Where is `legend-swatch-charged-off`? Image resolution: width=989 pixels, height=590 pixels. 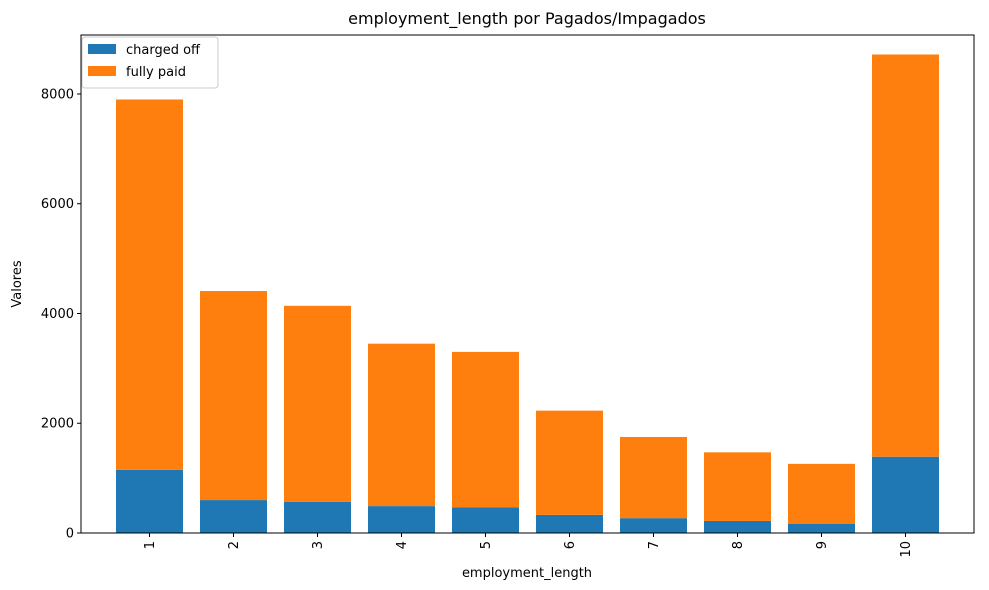
legend-swatch-charged-off is located at coordinates (102, 49).